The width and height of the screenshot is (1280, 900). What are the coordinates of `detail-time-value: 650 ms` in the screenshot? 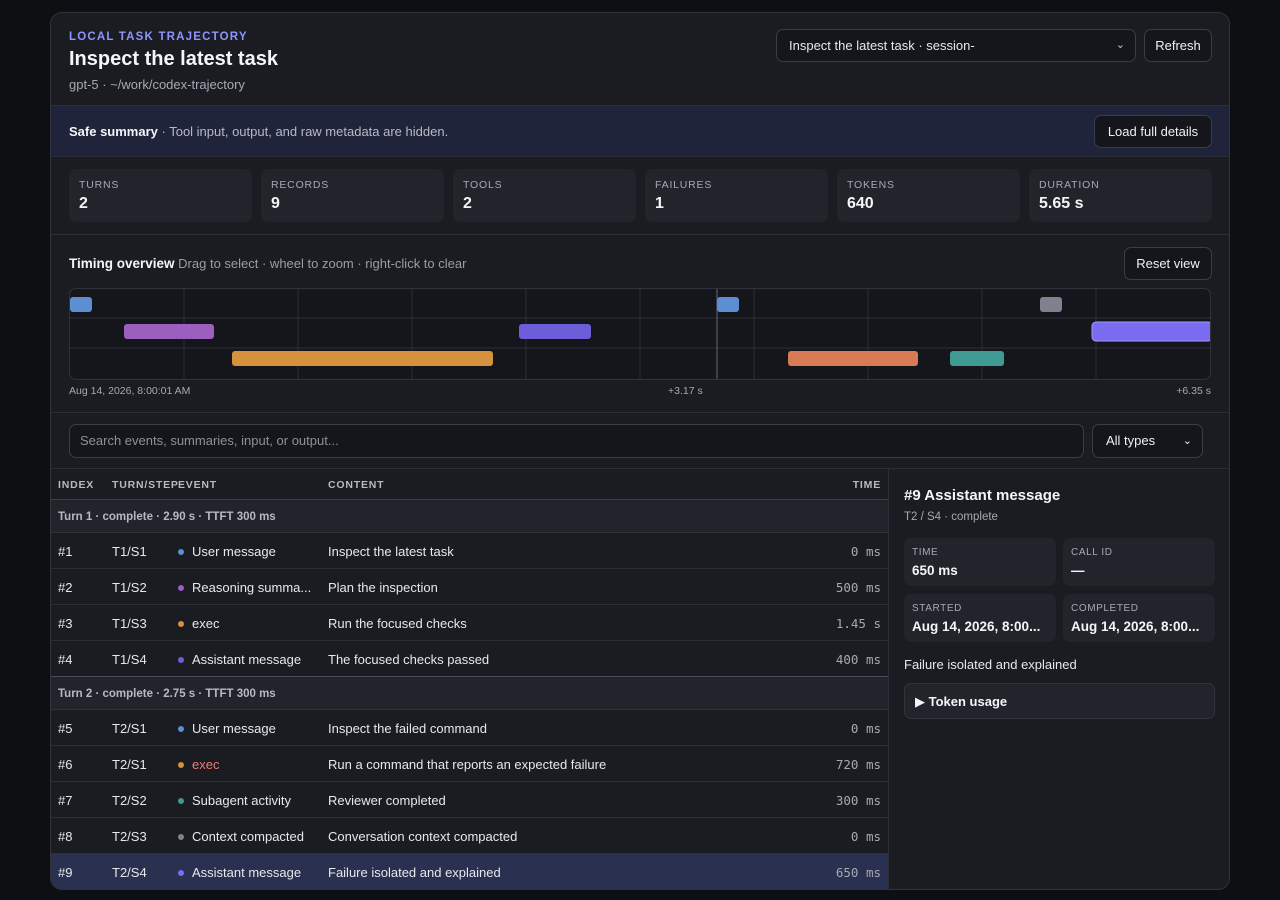 It's located at (935, 570).